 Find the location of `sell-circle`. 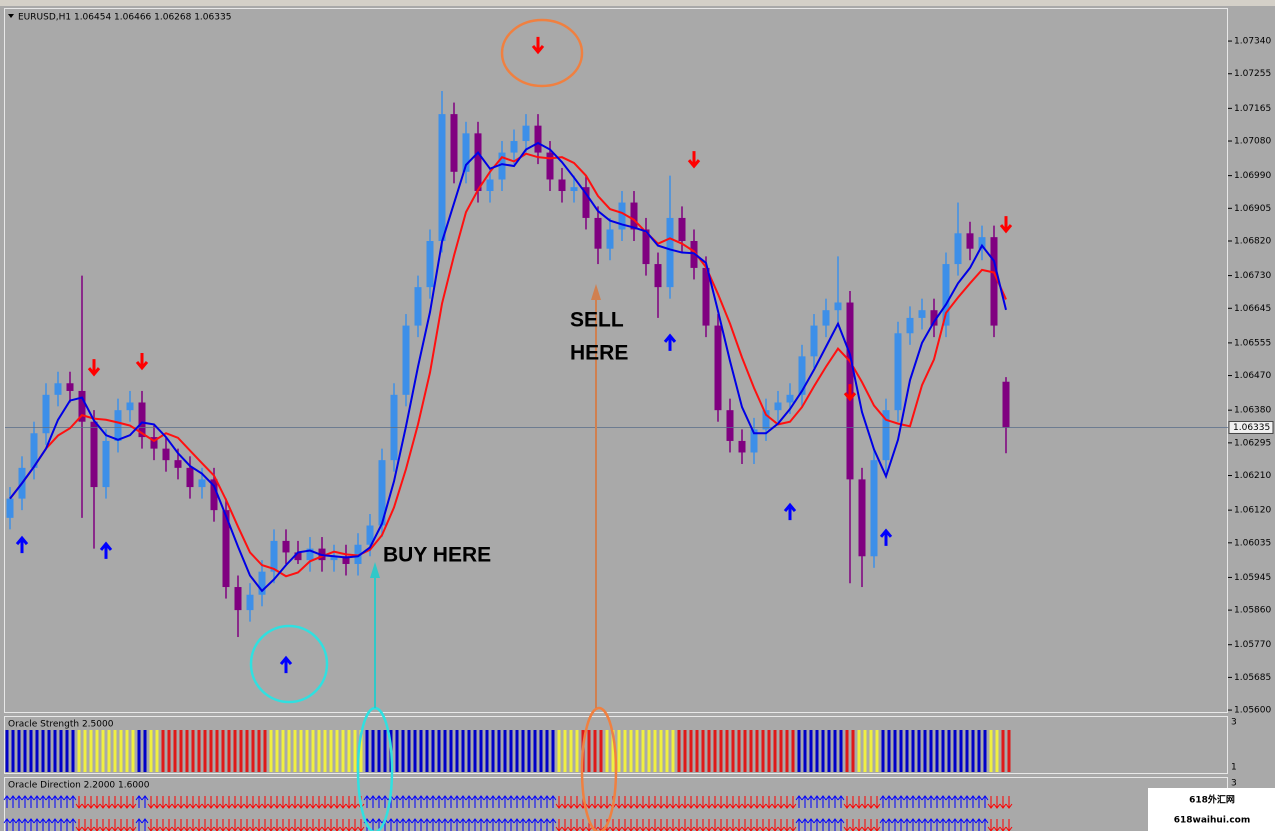

sell-circle is located at coordinates (542, 53).